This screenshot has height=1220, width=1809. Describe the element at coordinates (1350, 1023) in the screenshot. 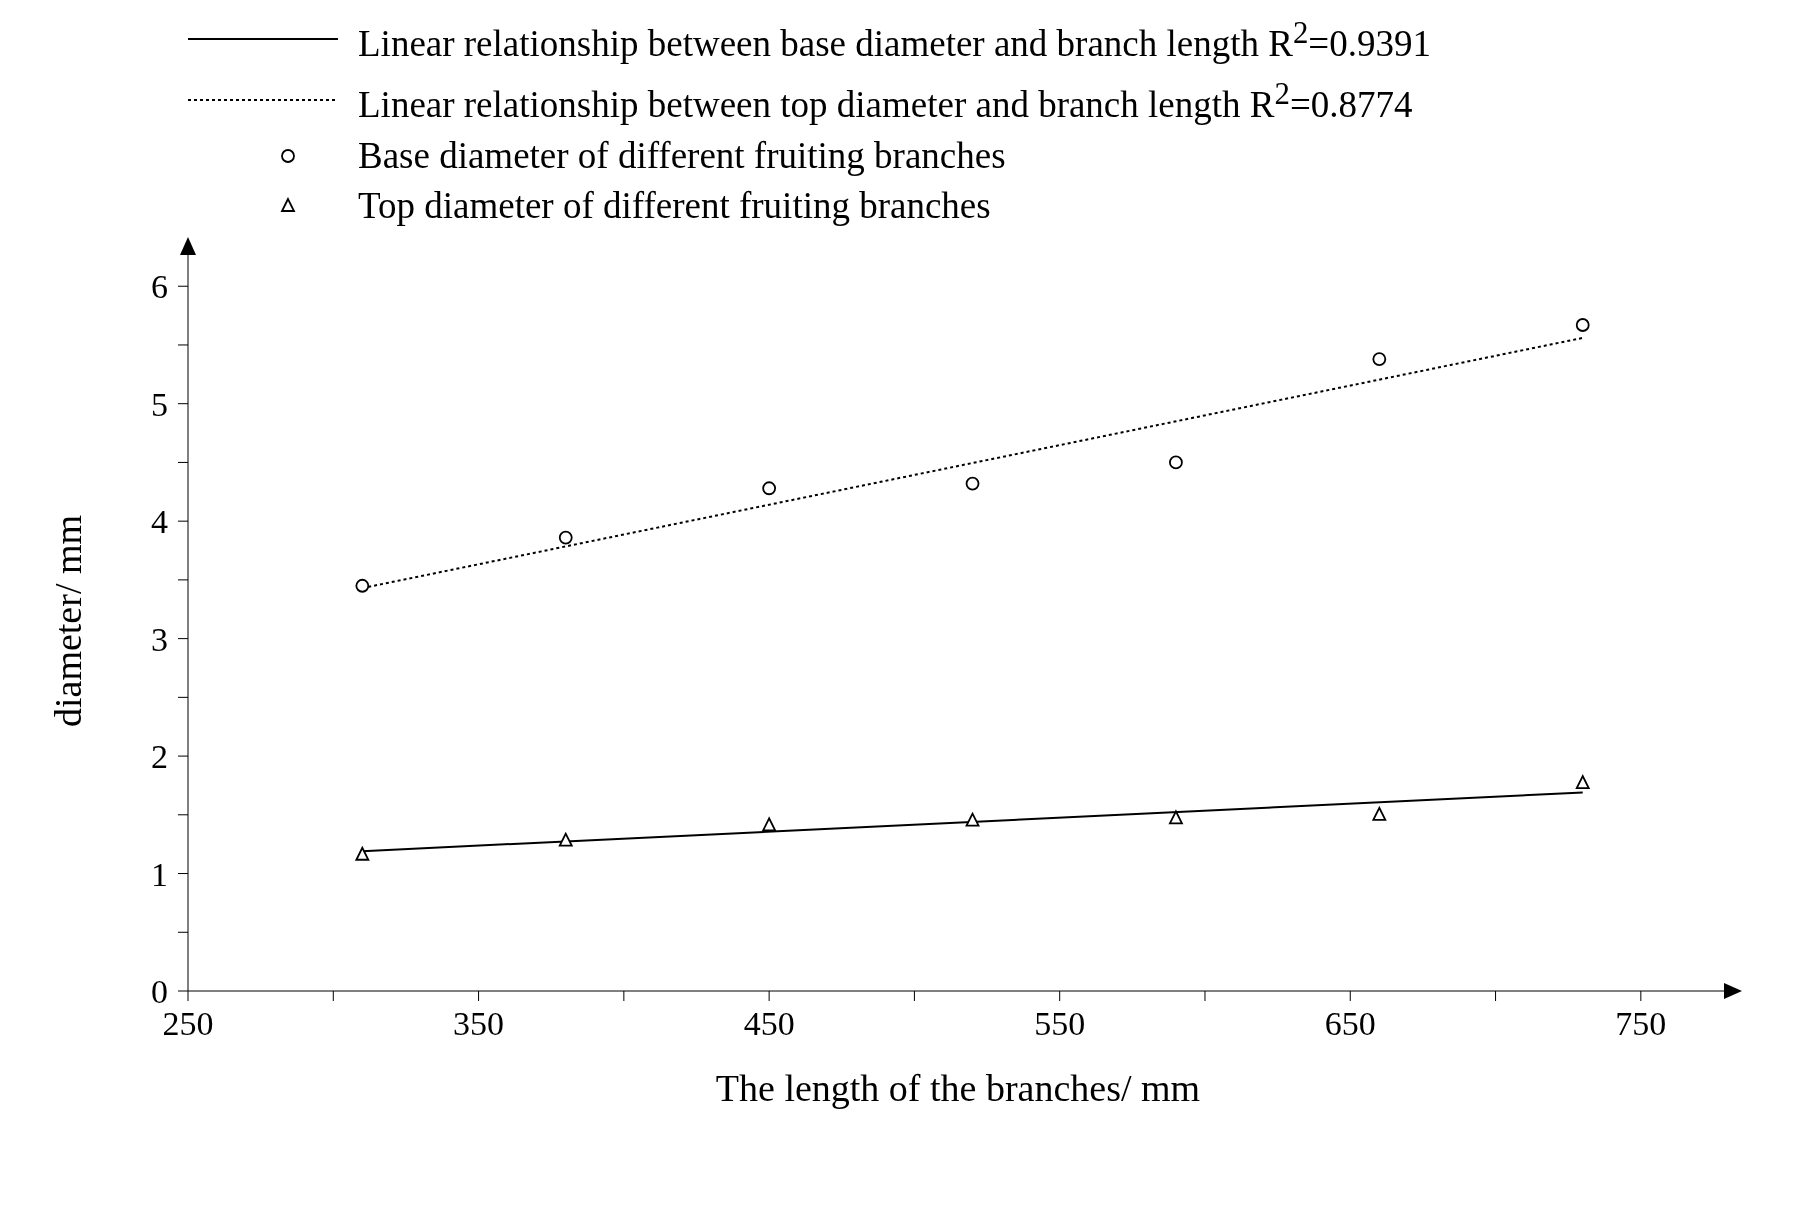

I see `x-tick-label: 650` at that location.